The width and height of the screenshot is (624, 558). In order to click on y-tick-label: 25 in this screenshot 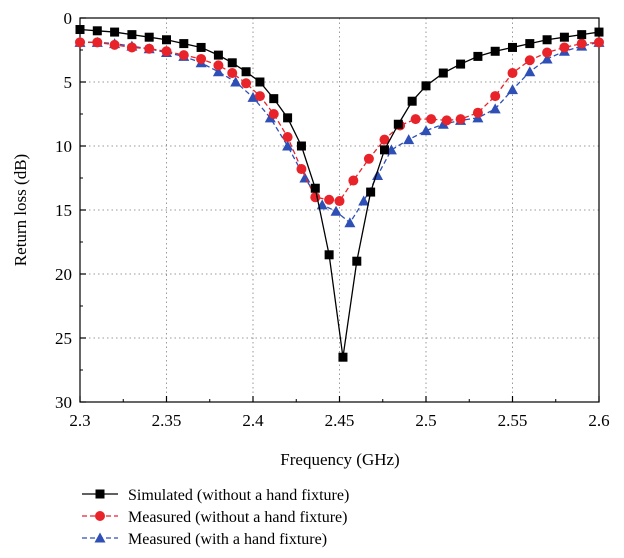, I will do `click(63, 338)`.